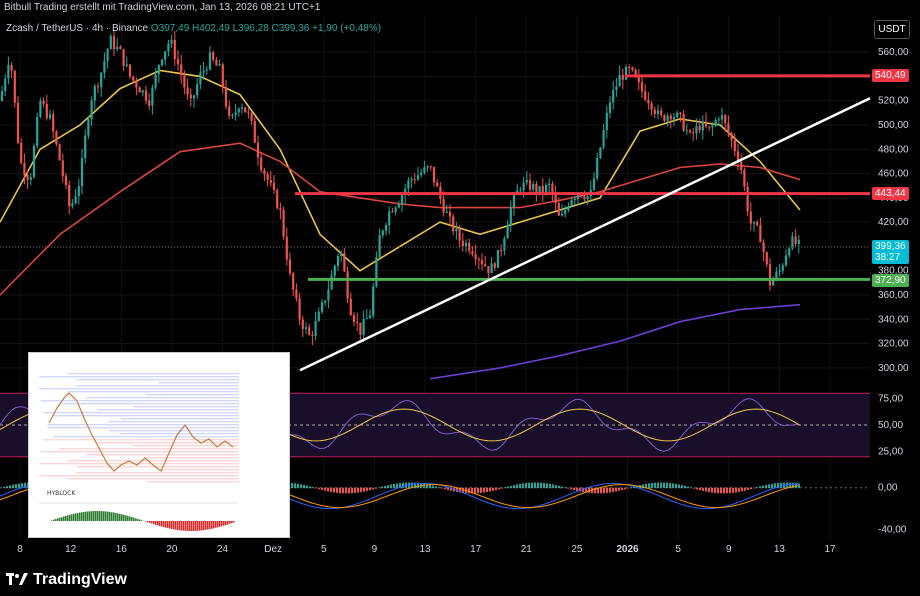 The image size is (920, 596). Describe the element at coordinates (17, 579) in the screenshot. I see `tradingview-logo-icon` at that location.